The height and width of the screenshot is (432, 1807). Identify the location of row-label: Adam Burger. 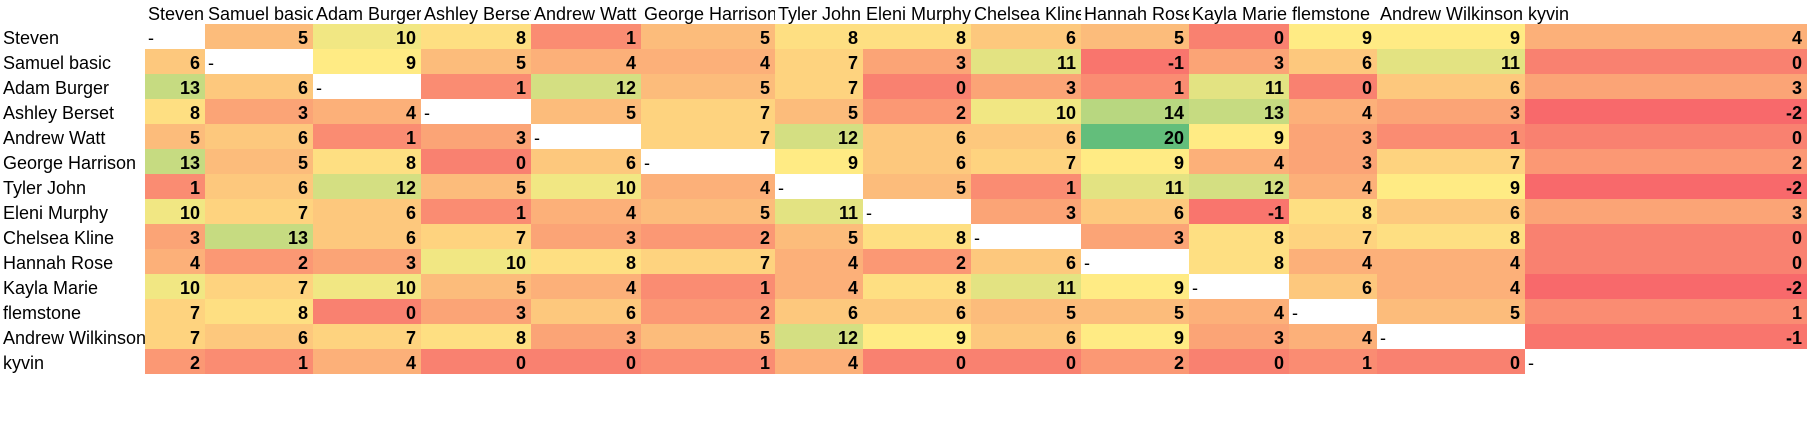
(56, 88).